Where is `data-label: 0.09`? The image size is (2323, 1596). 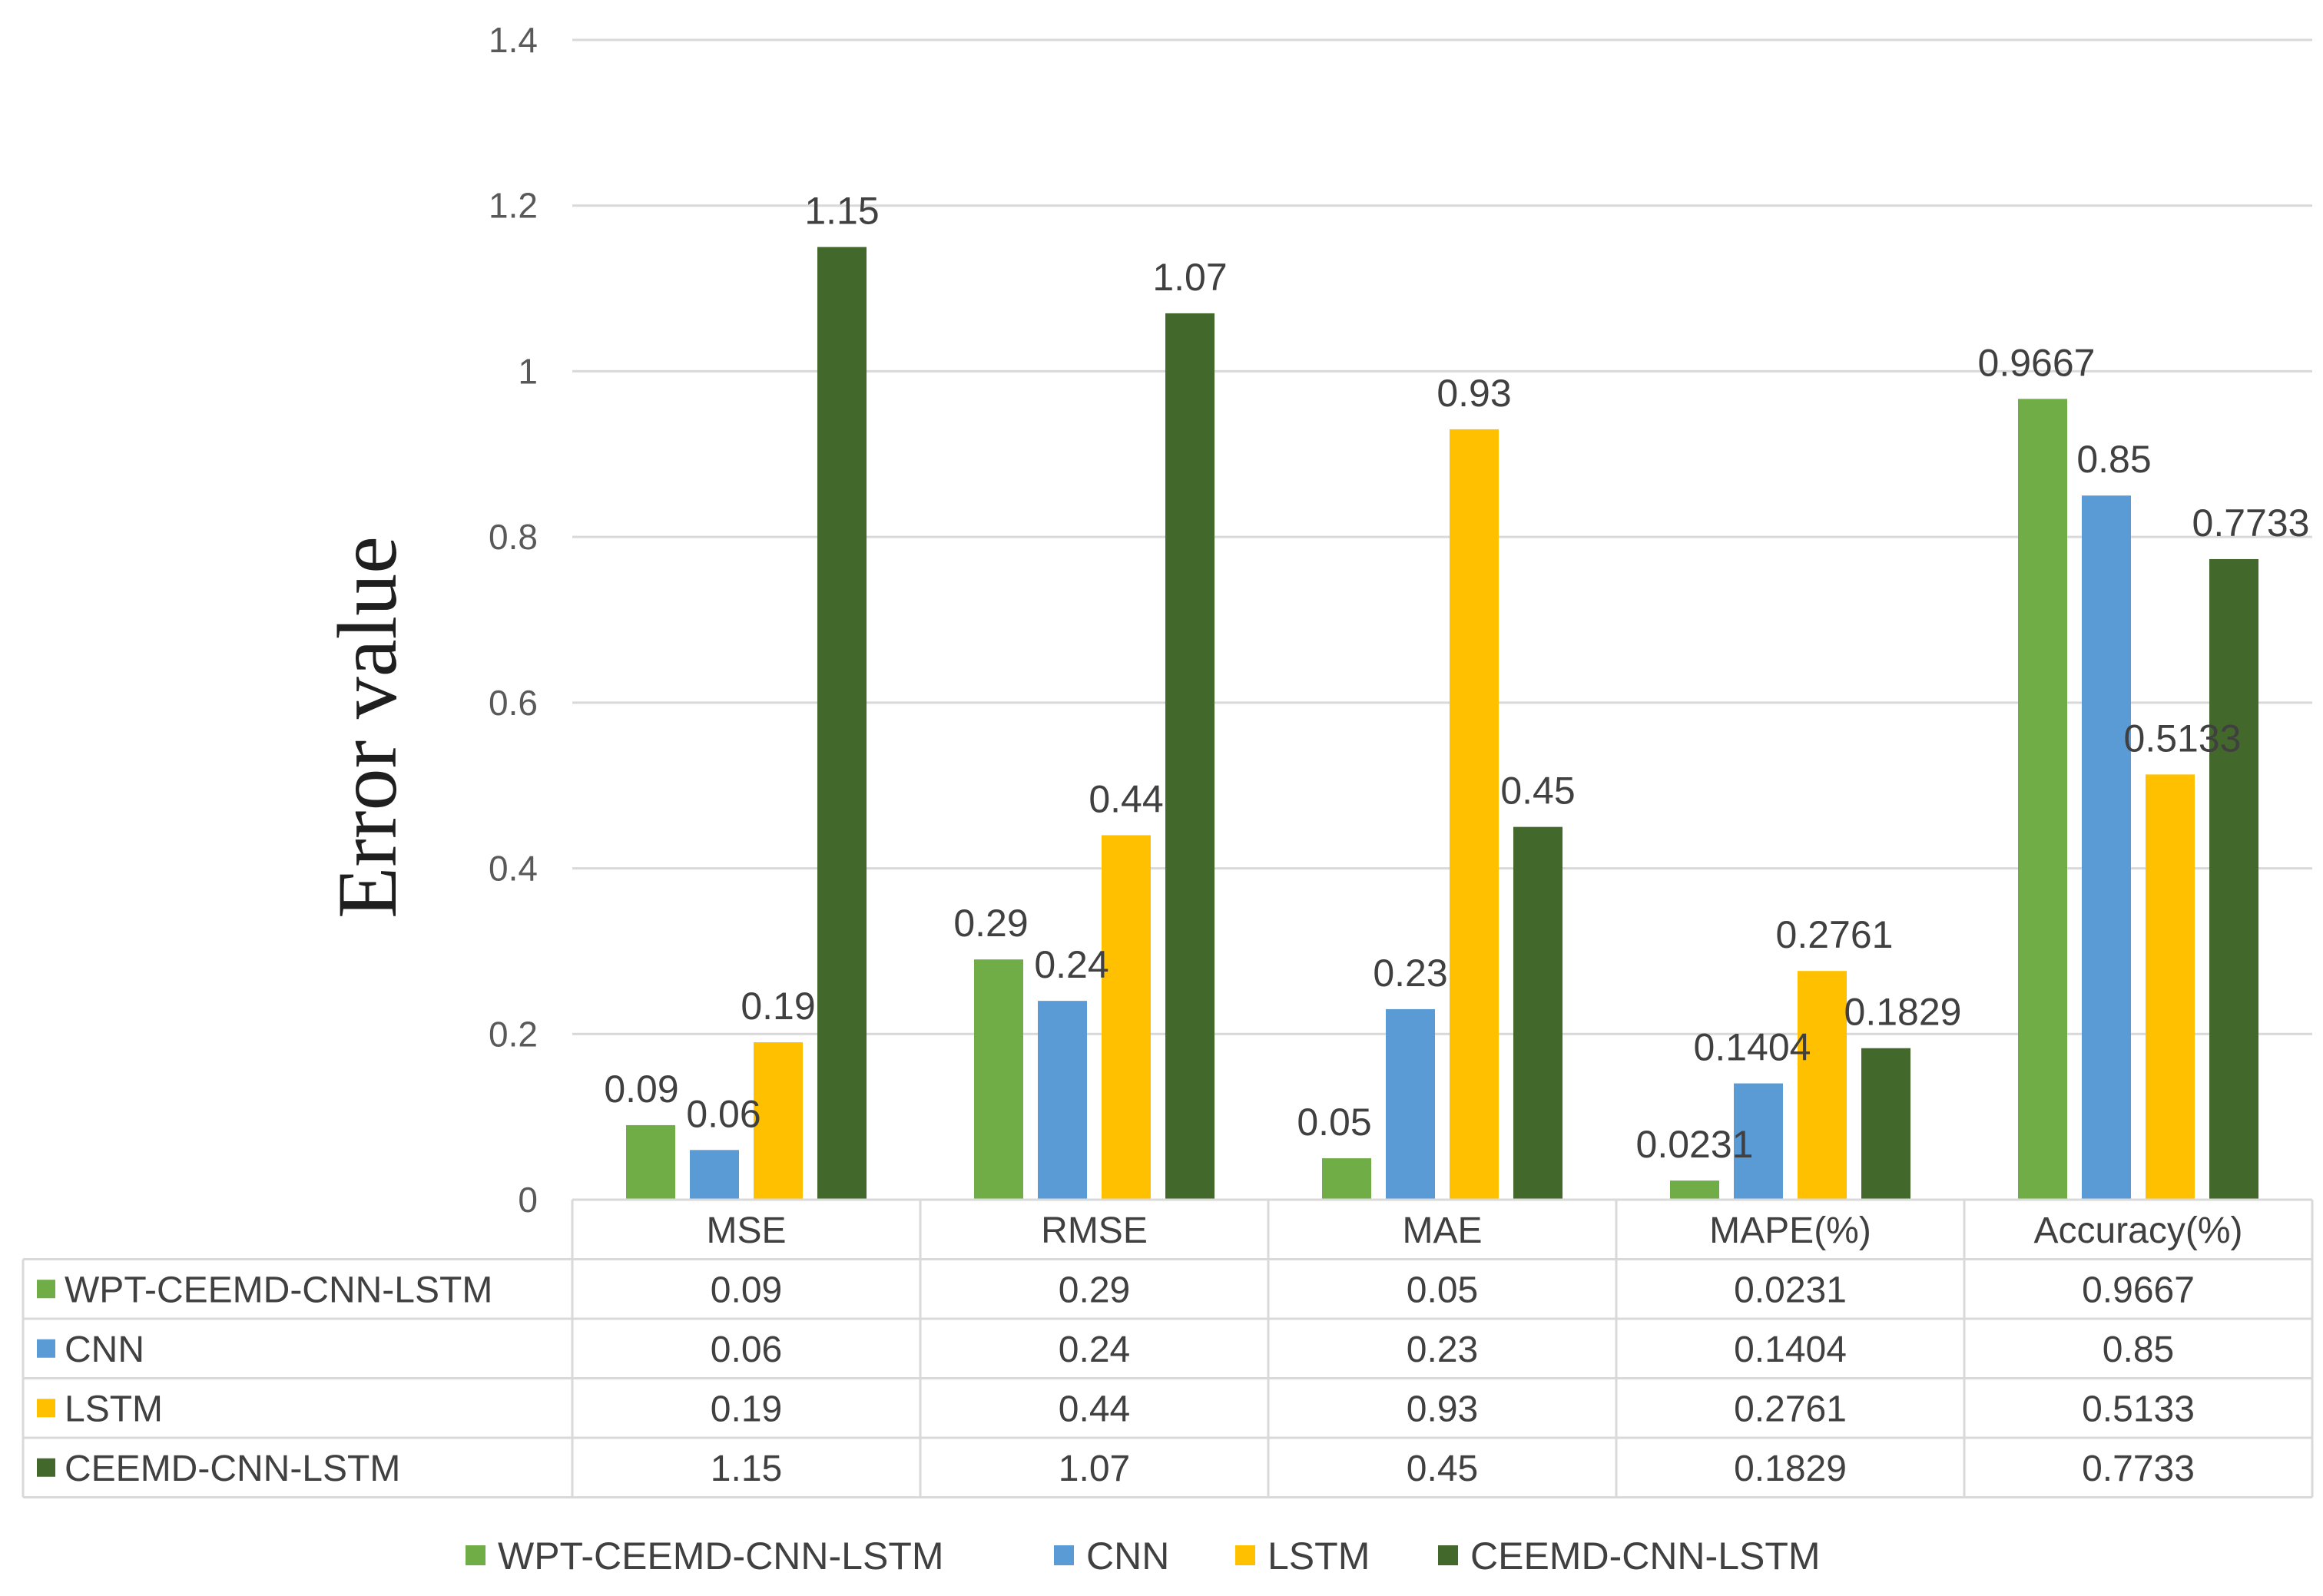 data-label: 0.09 is located at coordinates (641, 1089).